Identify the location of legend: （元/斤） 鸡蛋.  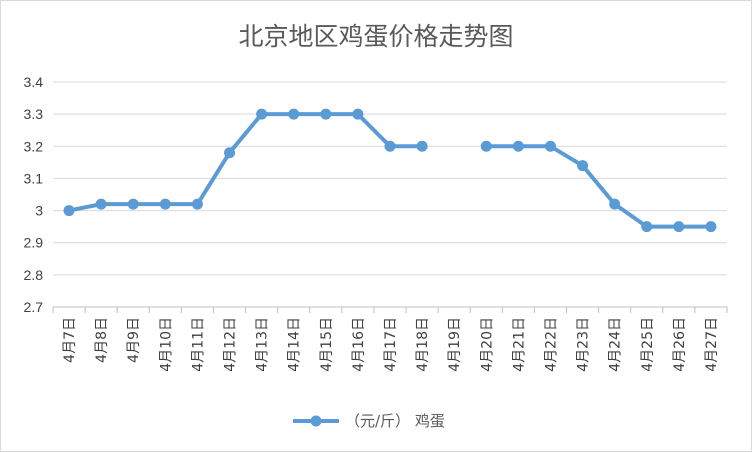
(369, 421).